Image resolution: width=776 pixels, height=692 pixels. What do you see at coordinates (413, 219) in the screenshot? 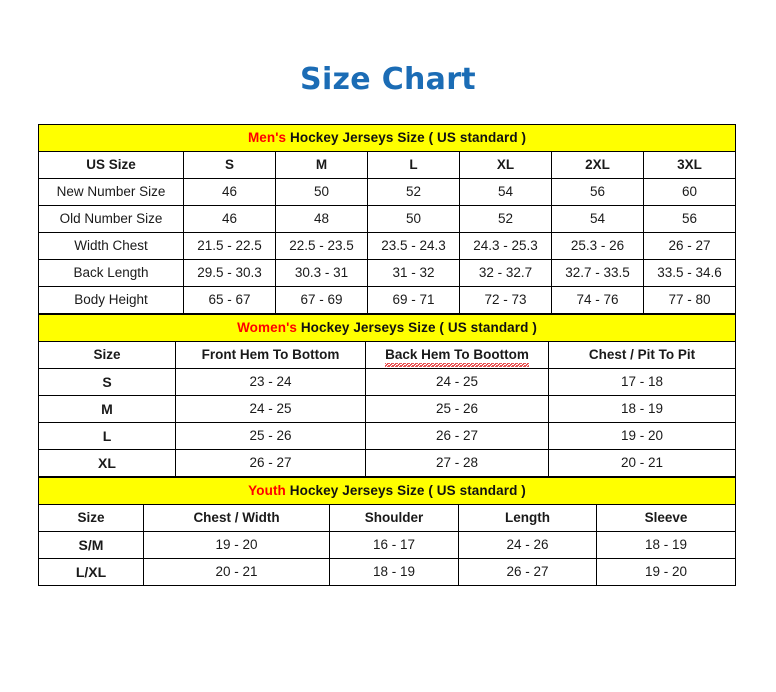
I see `mens-row-1-cell-2: 50` at bounding box center [413, 219].